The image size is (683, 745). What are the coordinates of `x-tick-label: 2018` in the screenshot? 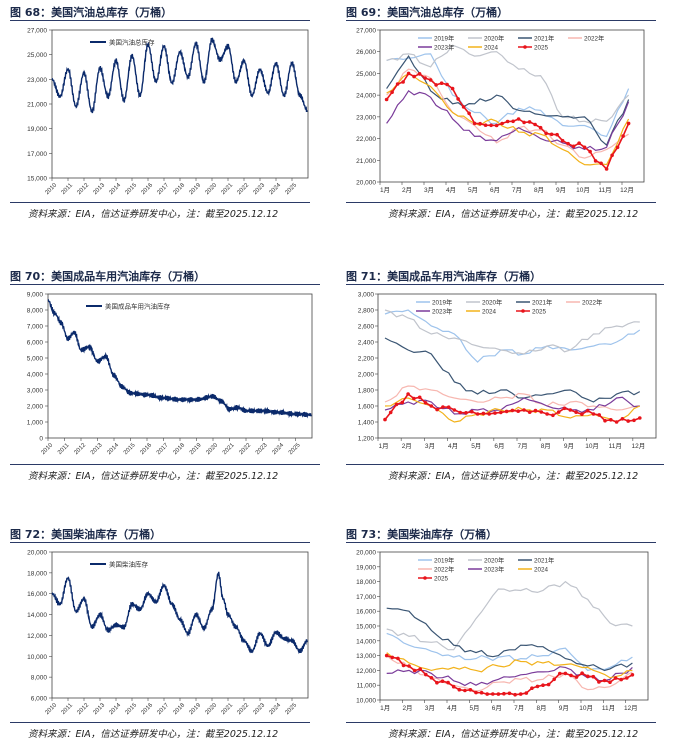 It's located at (179, 189).